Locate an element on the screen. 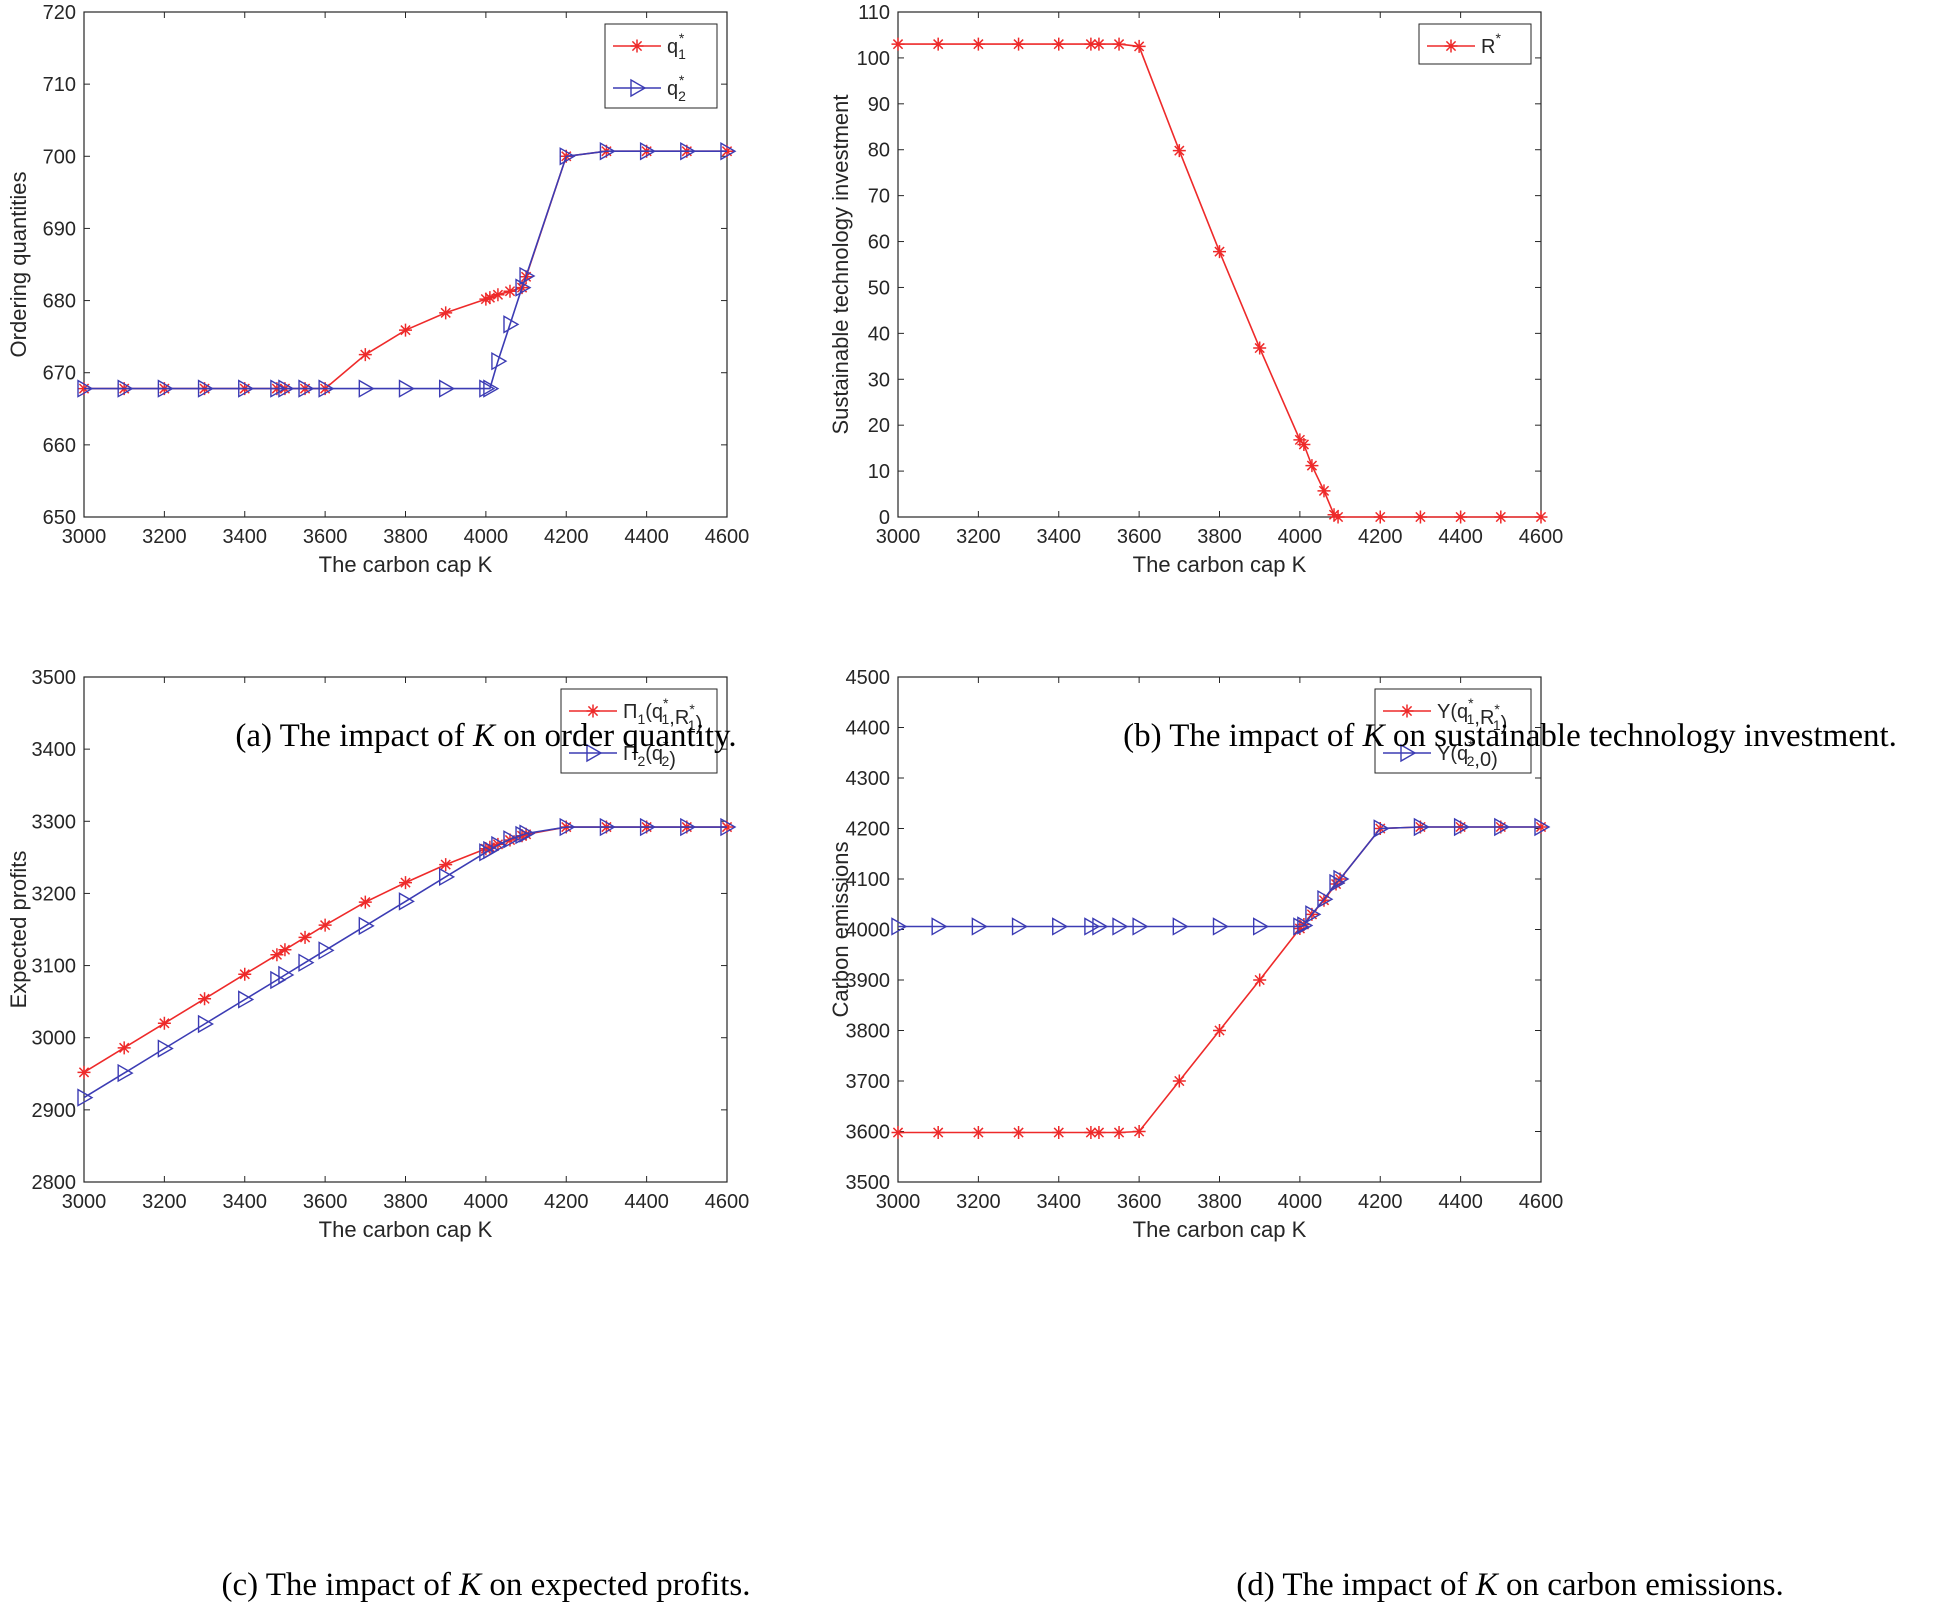  x-axis-label-b: The carbon cap K is located at coordinates (1220, 564).